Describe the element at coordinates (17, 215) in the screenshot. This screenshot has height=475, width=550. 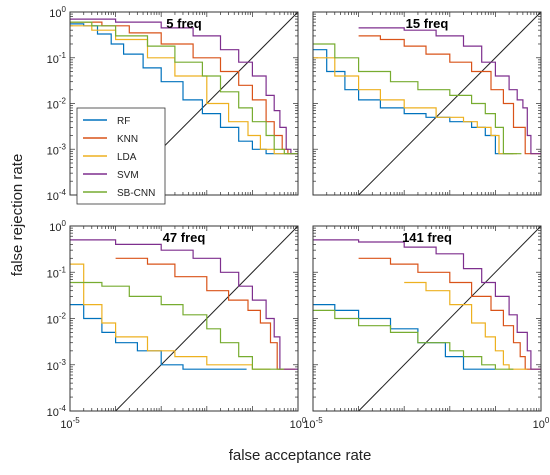
I see `y-axis-label: false rejection rate` at that location.